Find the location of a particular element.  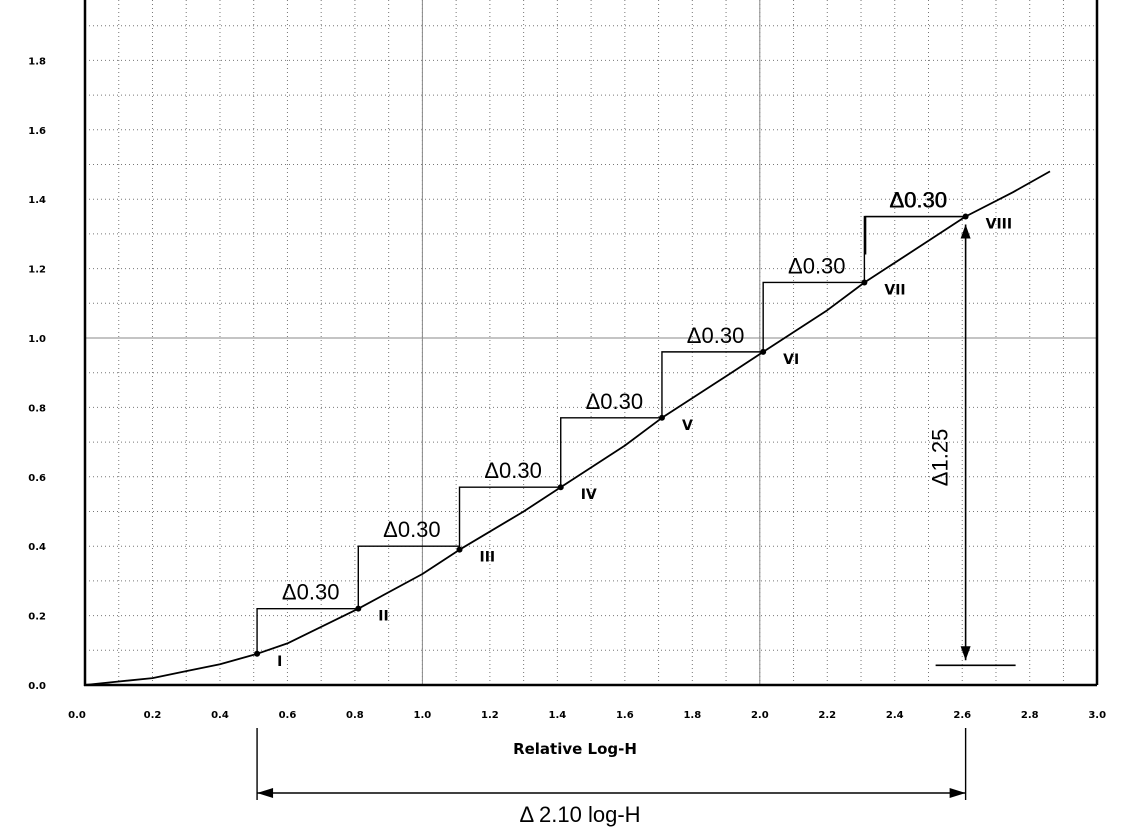

y-tick-label: 1.6 is located at coordinates (37, 131).